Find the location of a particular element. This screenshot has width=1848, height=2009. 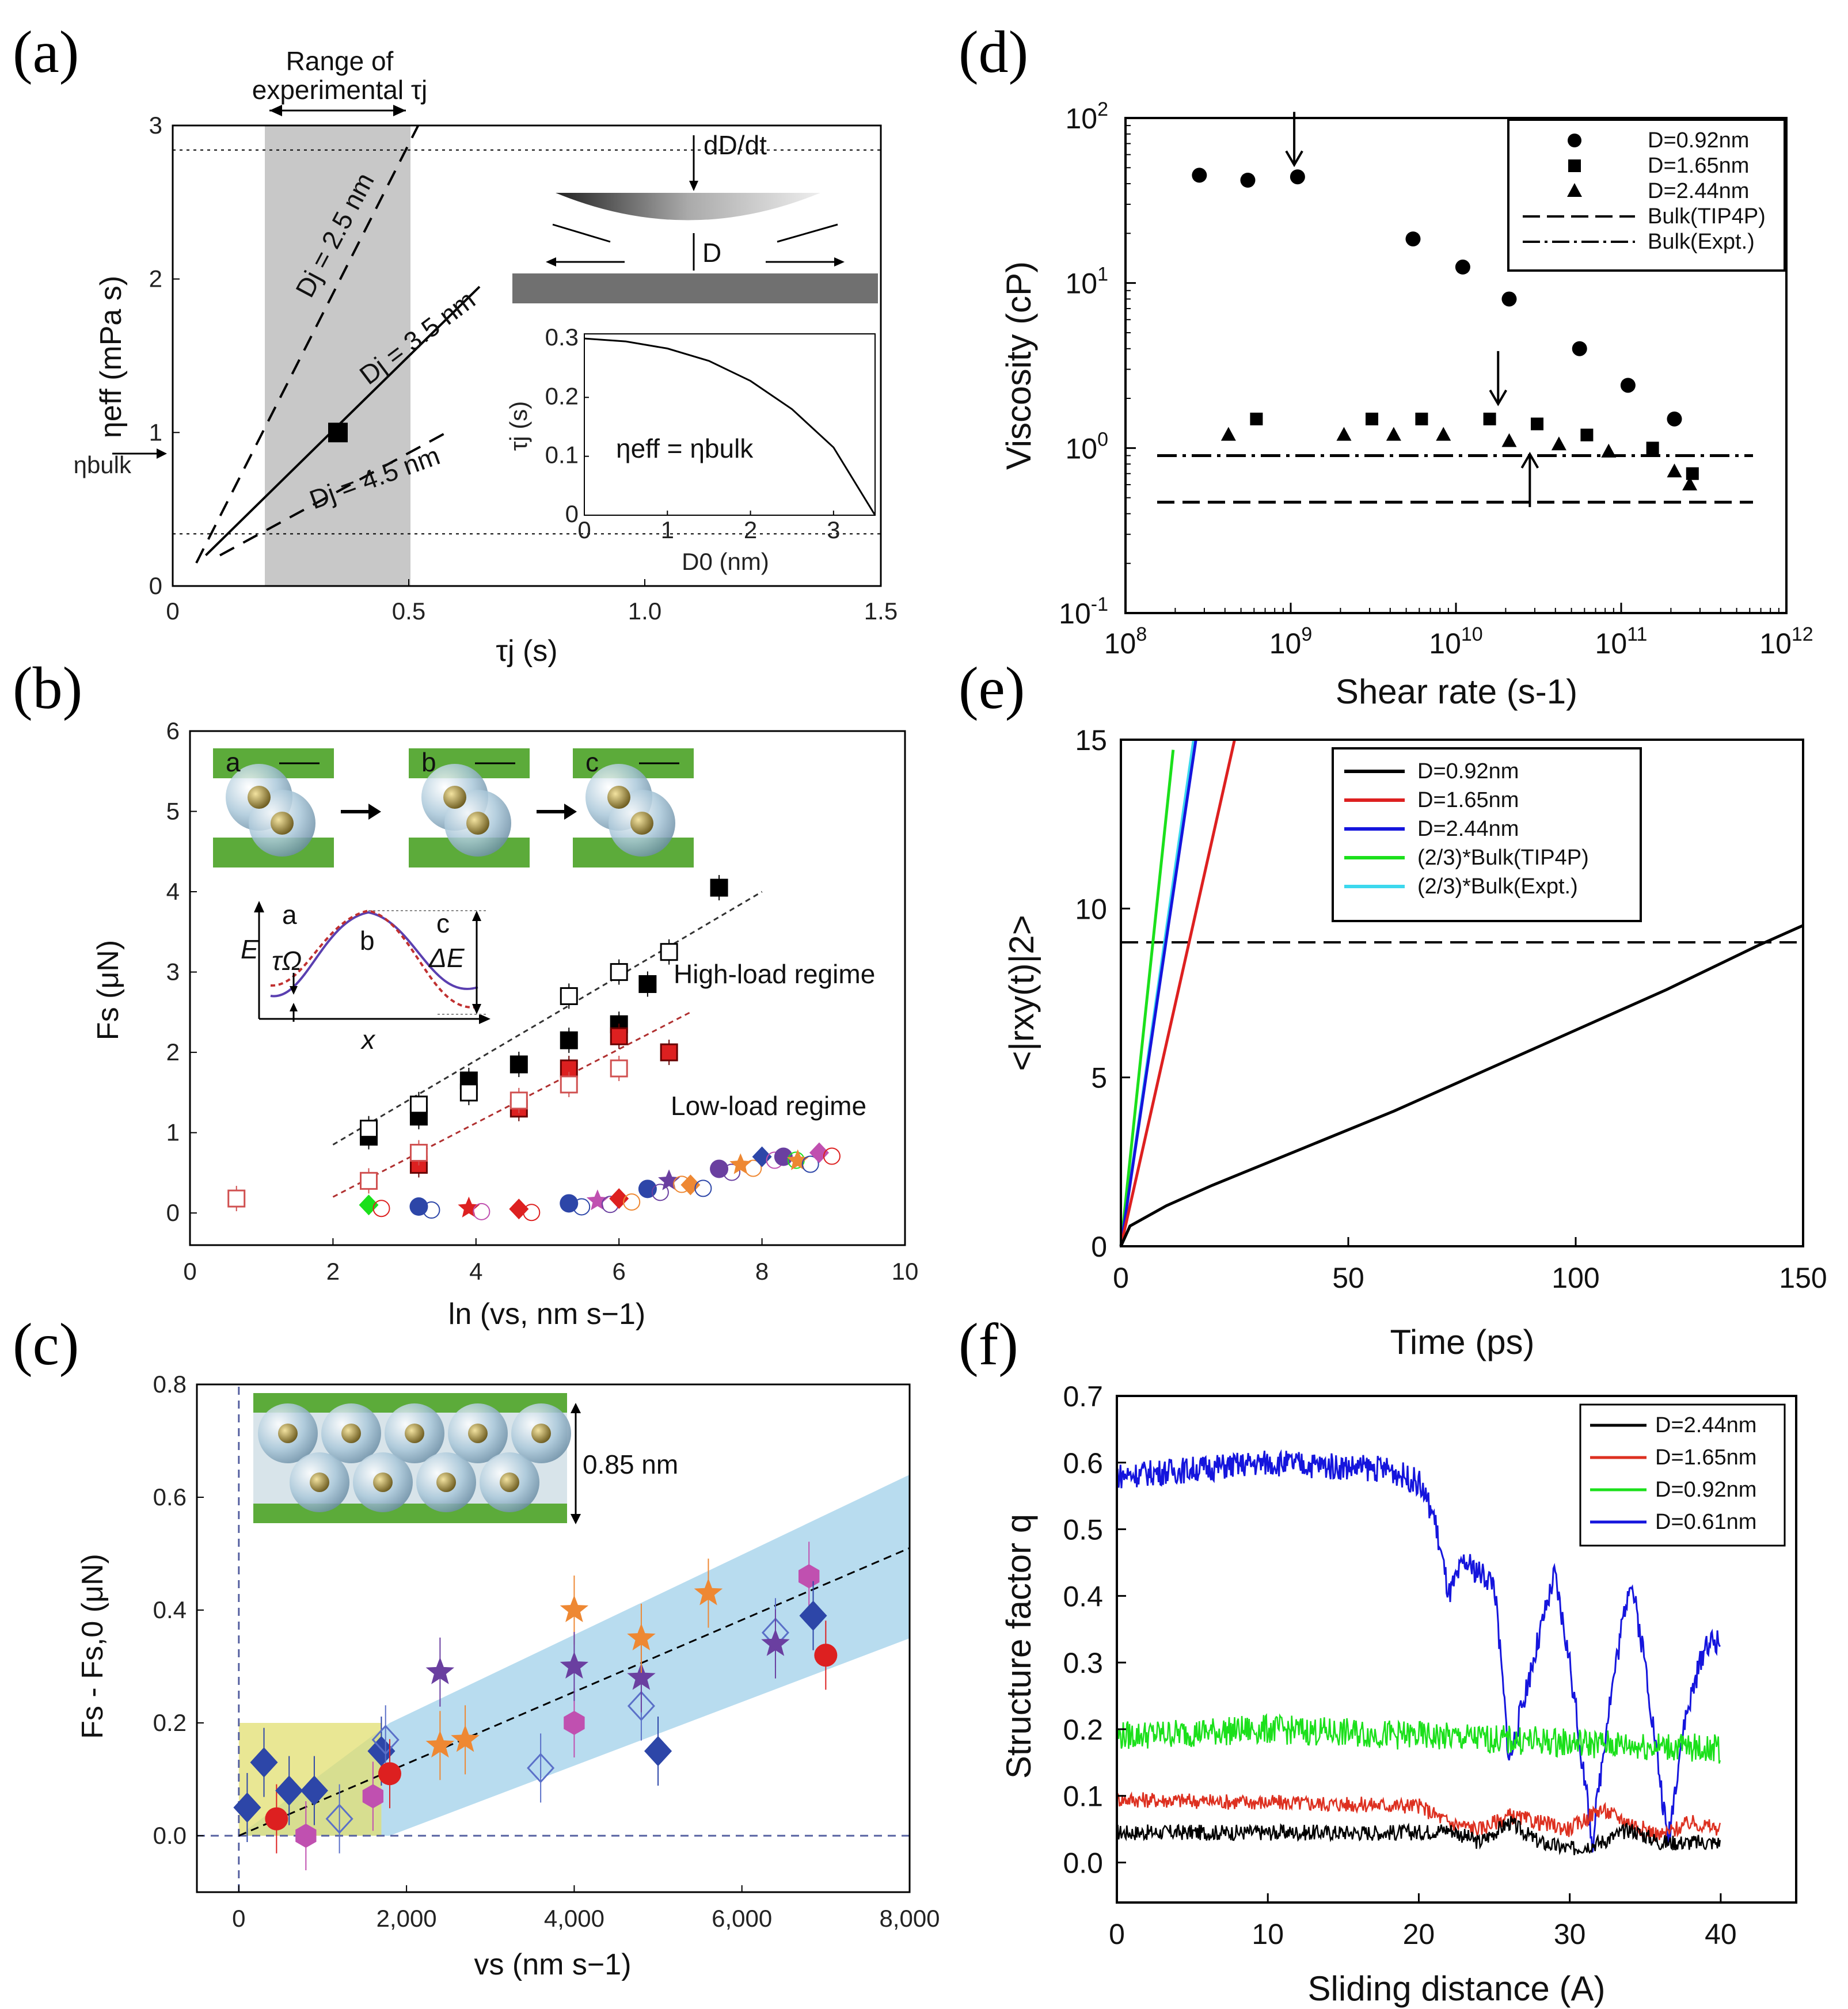

inset-xlabel: D0 (nm) is located at coordinates (726, 561).